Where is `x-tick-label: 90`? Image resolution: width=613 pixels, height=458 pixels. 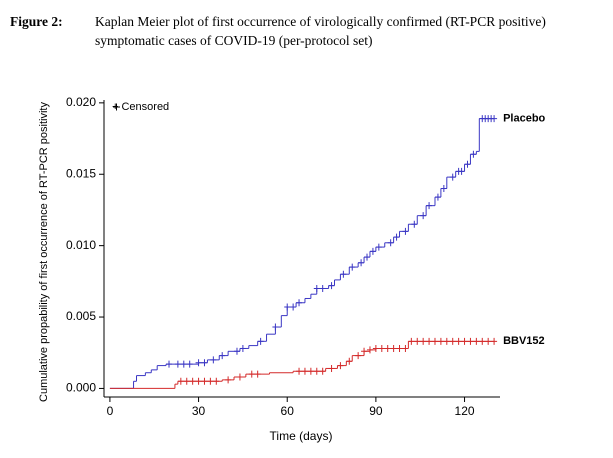
x-tick-label: 90 is located at coordinates (376, 411).